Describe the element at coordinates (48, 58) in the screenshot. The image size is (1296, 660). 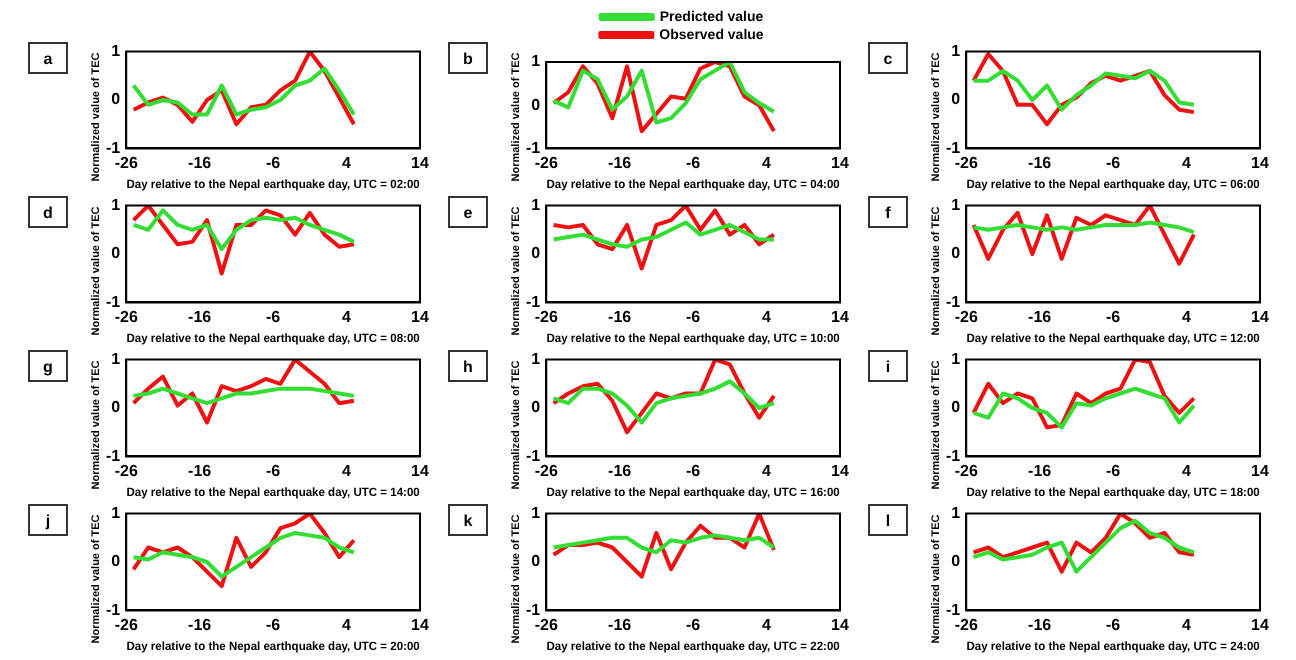
I see `chart-title: a` at that location.